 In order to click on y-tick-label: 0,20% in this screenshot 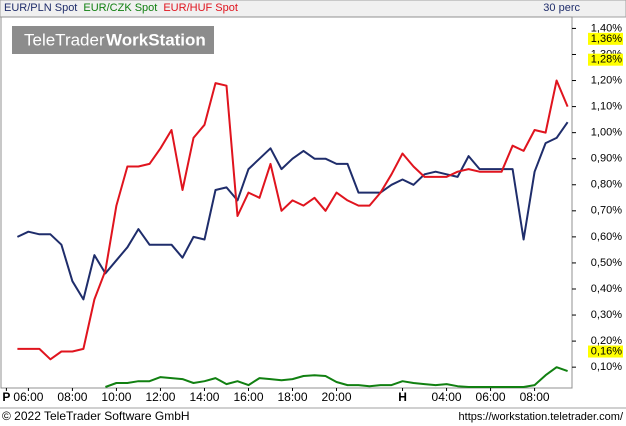, I will do `click(606, 341)`.